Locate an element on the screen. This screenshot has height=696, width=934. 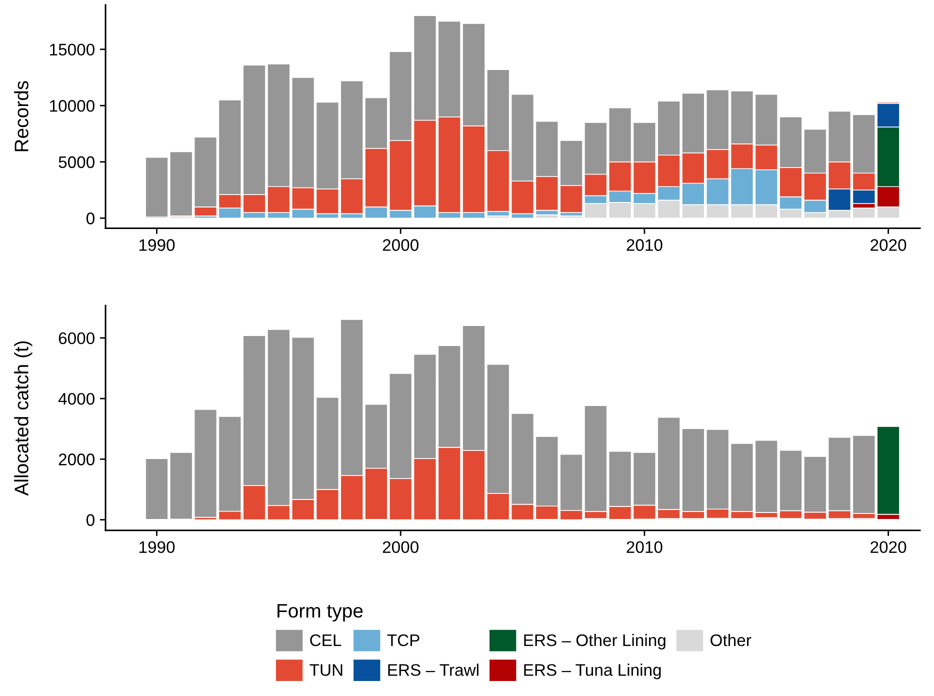
legend-label: TCP is located at coordinates (403, 640).